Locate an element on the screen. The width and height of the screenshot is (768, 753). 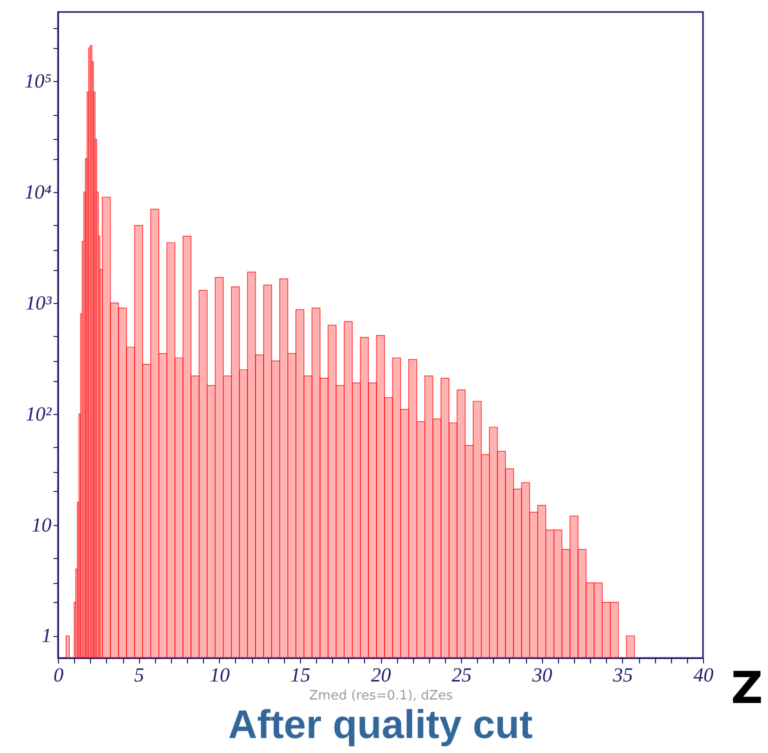
y-tick-label: 10 is located at coordinates (42, 525).